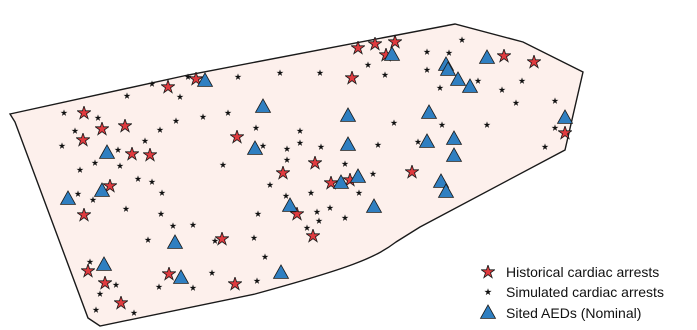 This screenshot has width=697, height=330. I want to click on blue-triangle-icon, so click(488, 311).